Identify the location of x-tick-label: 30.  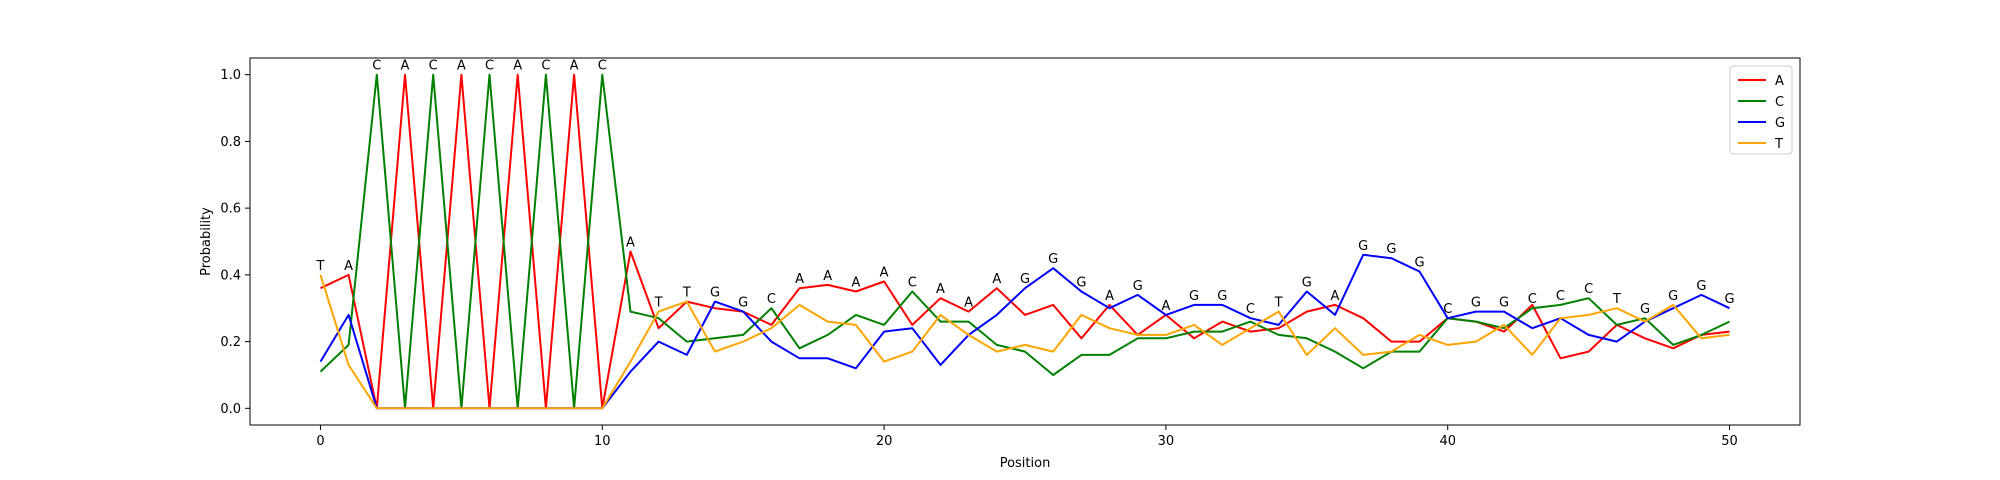
(1166, 441).